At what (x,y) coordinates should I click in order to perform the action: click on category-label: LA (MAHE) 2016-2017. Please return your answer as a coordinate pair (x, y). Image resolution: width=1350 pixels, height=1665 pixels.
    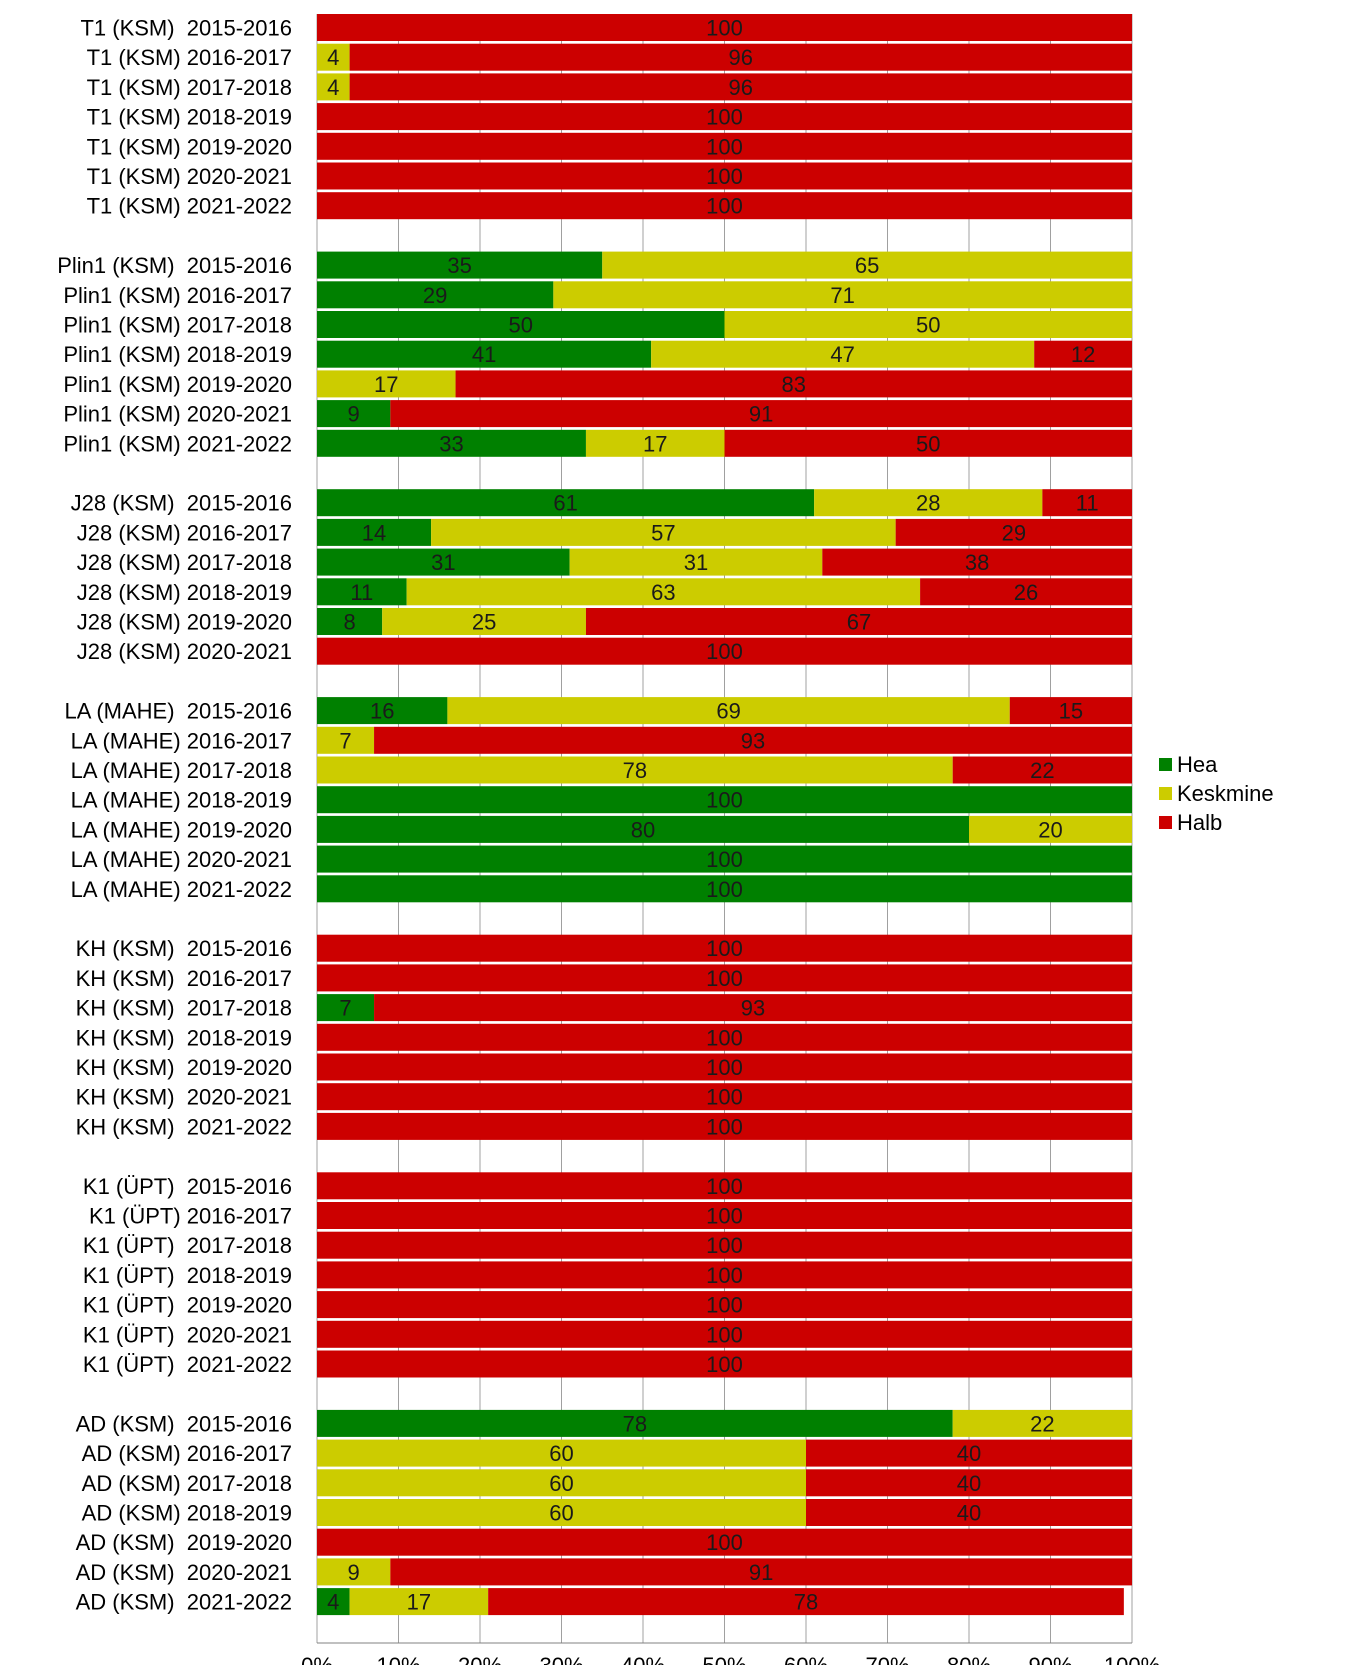
    Looking at the image, I should click on (181, 740).